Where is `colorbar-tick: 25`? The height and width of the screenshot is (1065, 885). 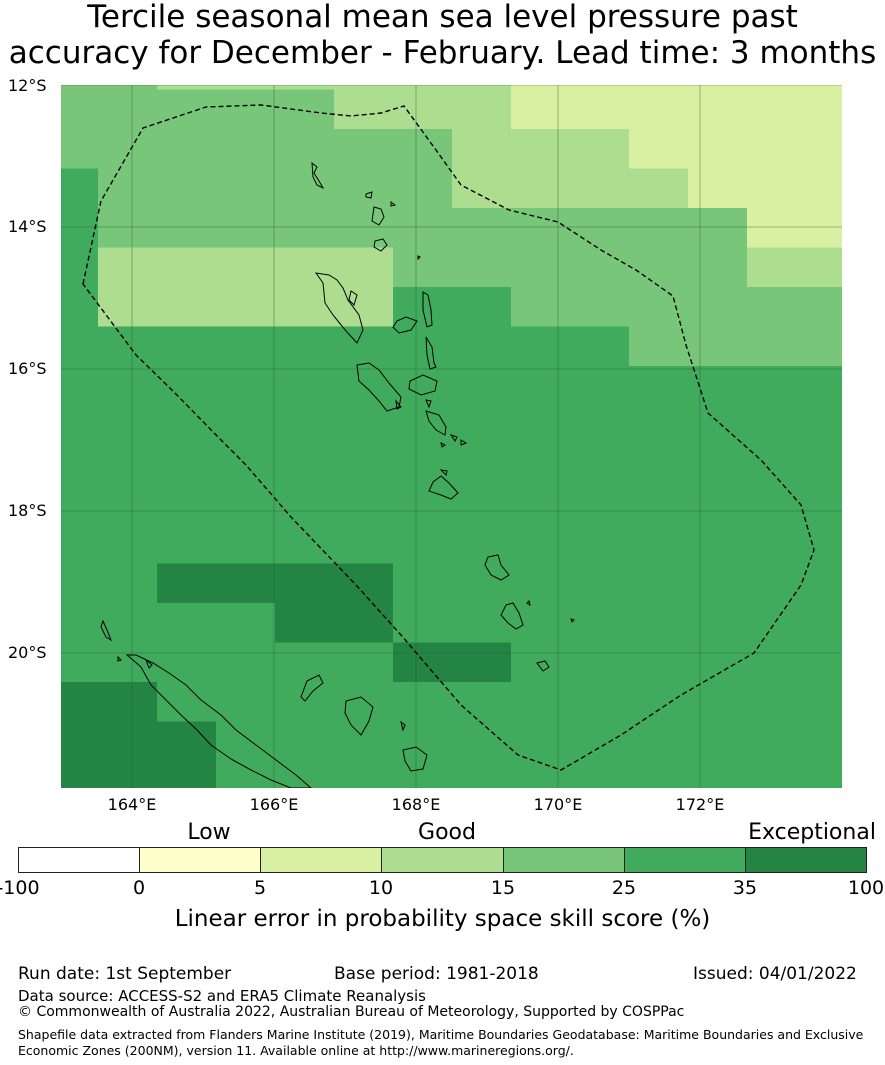
colorbar-tick: 25 is located at coordinates (624, 888).